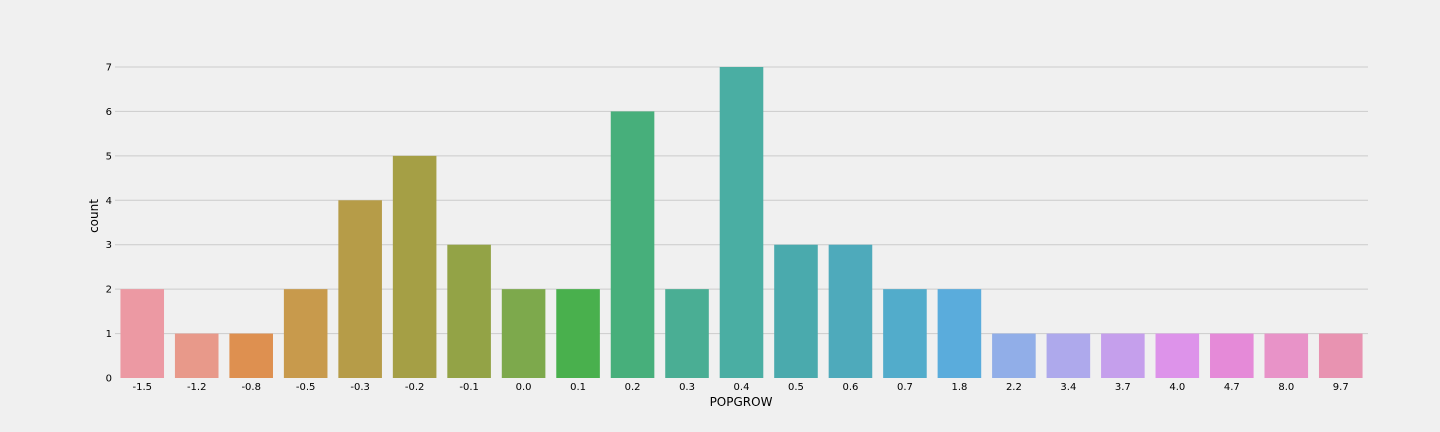 The image size is (1440, 432). Describe the element at coordinates (109, 112) in the screenshot. I see `y-tick-label: 6` at that location.